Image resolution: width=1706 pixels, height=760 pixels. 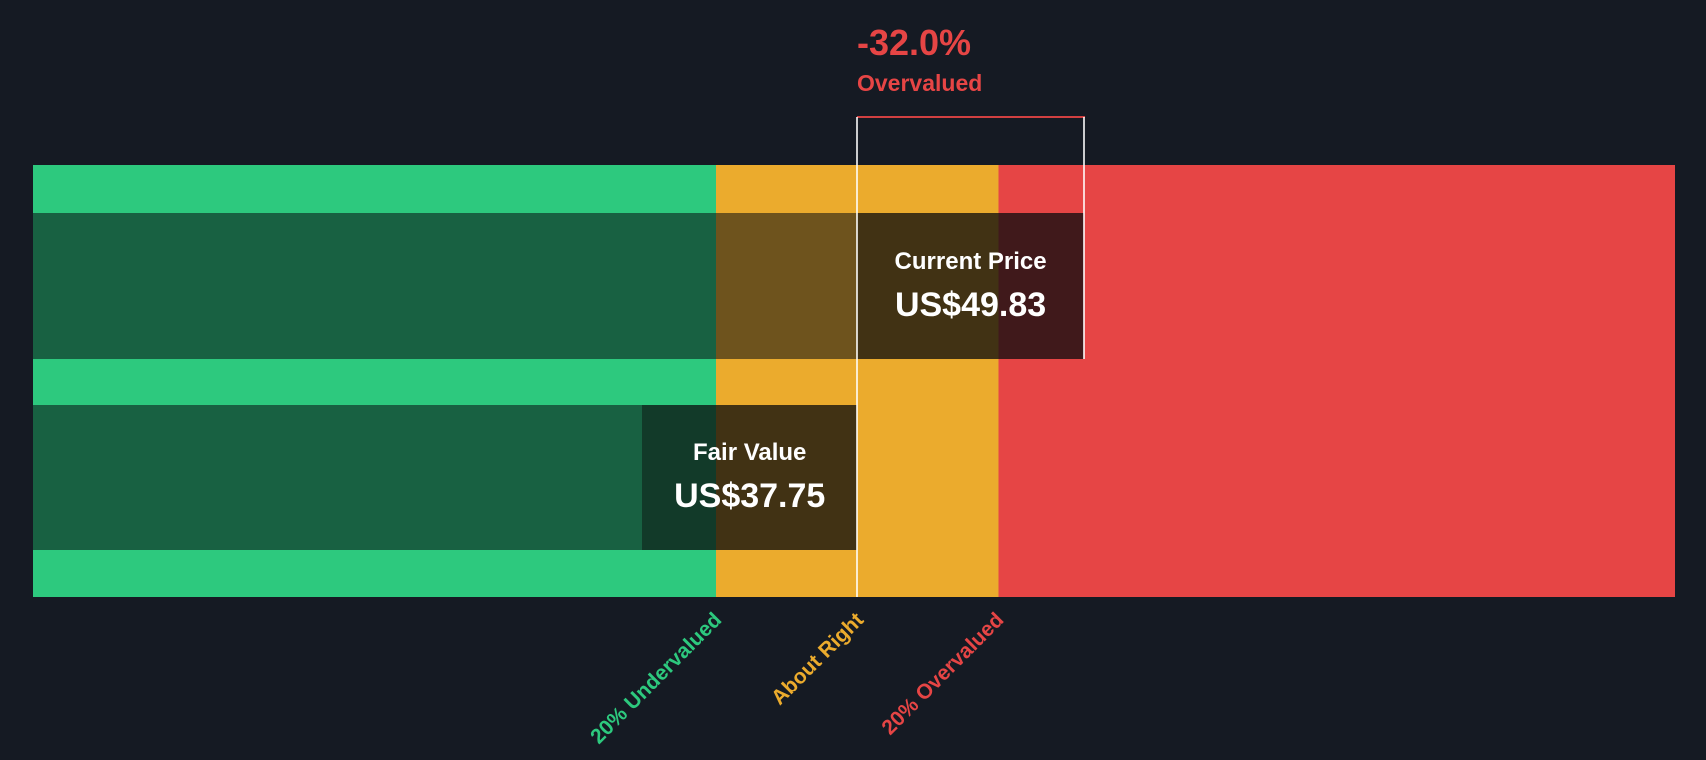 I want to click on current-price-title: Current Price, so click(x=970, y=261).